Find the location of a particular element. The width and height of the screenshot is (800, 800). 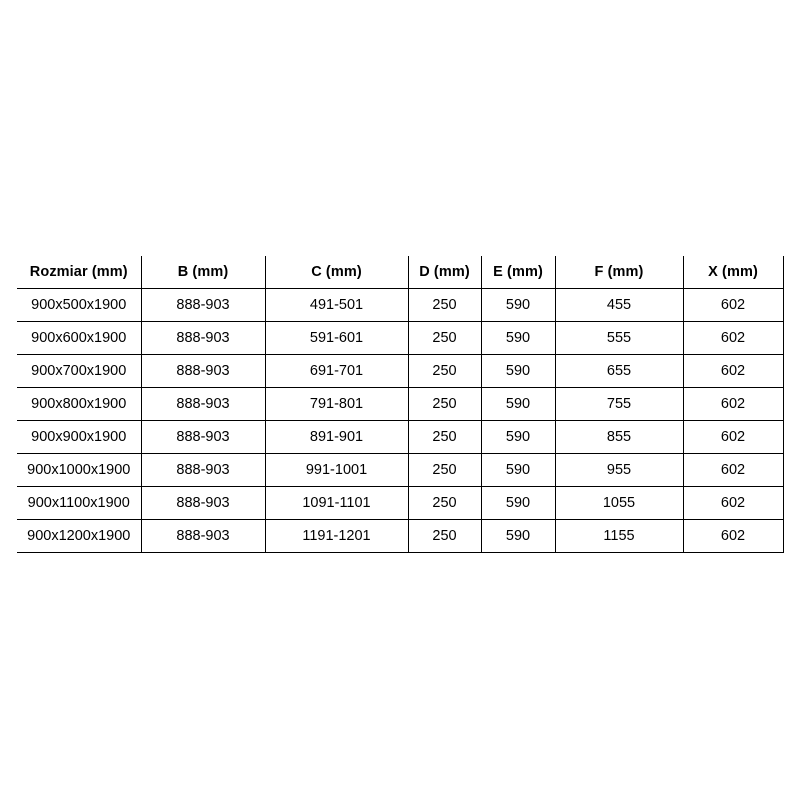

column-header-size: Rozmiar (mm) is located at coordinates (79, 272).